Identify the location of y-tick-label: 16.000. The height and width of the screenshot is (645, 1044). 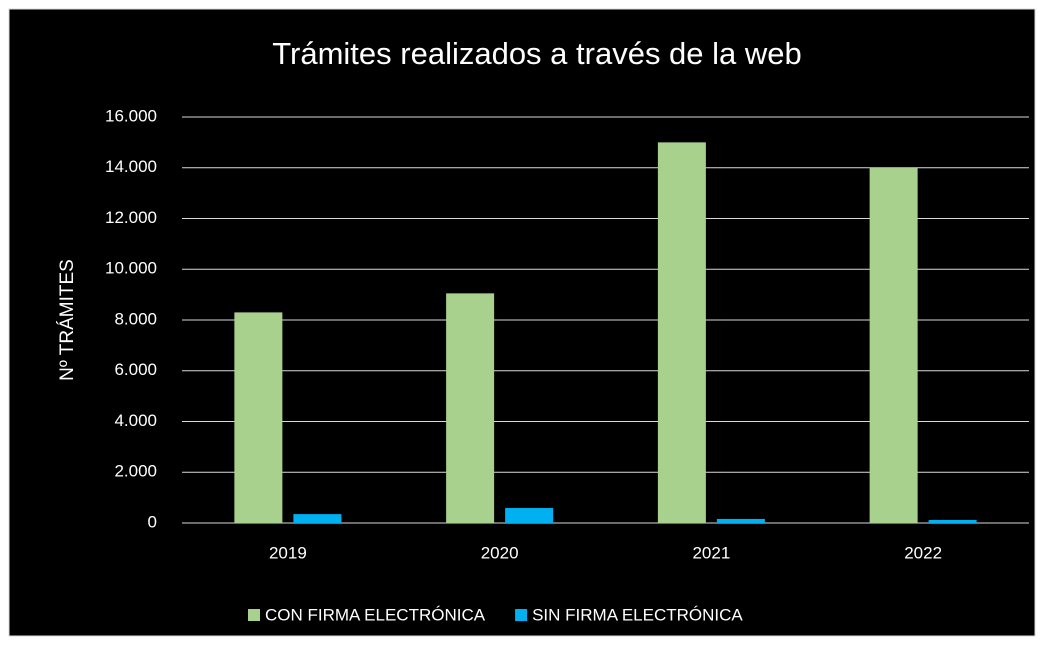
(131, 115).